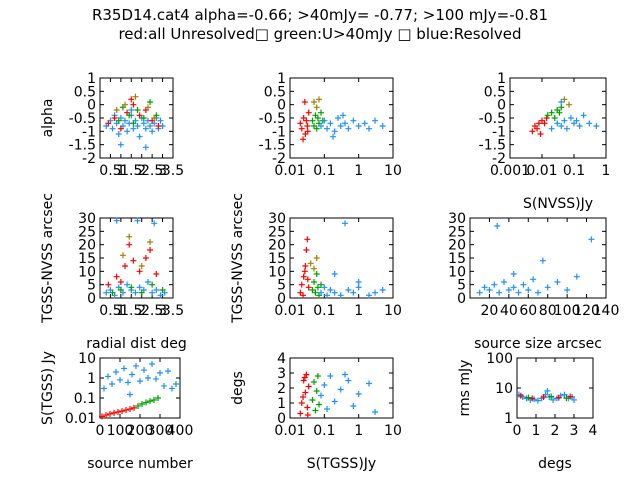 The image size is (640, 480). What do you see at coordinates (281, 419) in the screenshot?
I see `y-tick-label: 0` at bounding box center [281, 419].